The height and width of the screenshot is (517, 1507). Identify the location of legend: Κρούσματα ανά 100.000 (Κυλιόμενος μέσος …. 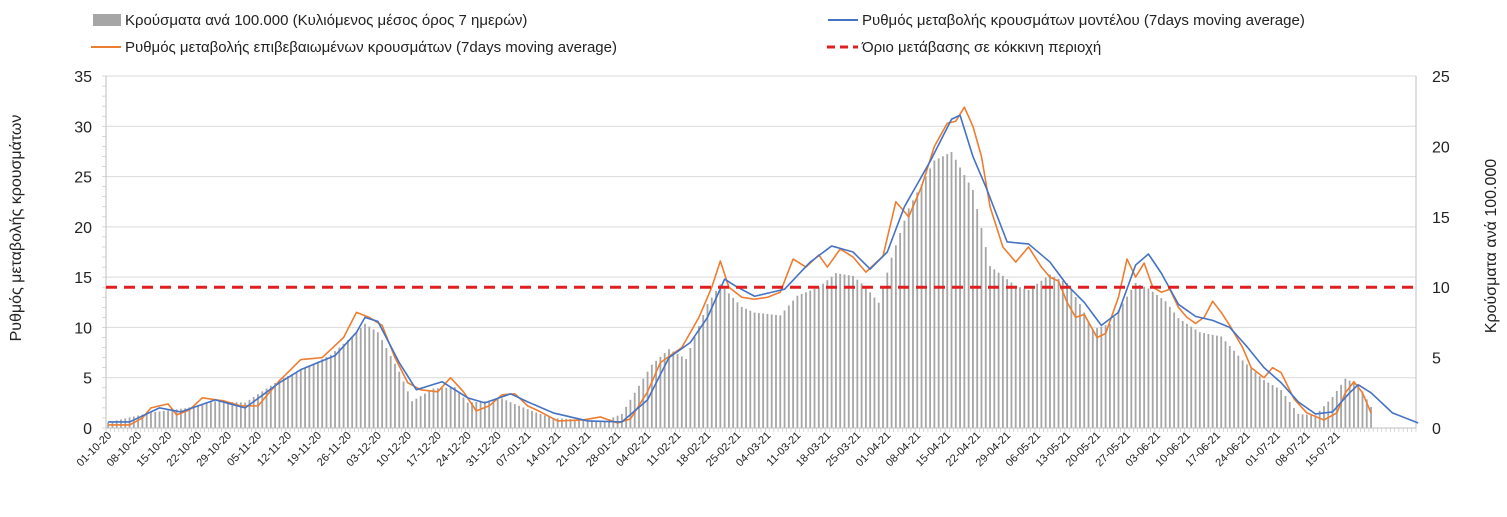
(698, 34).